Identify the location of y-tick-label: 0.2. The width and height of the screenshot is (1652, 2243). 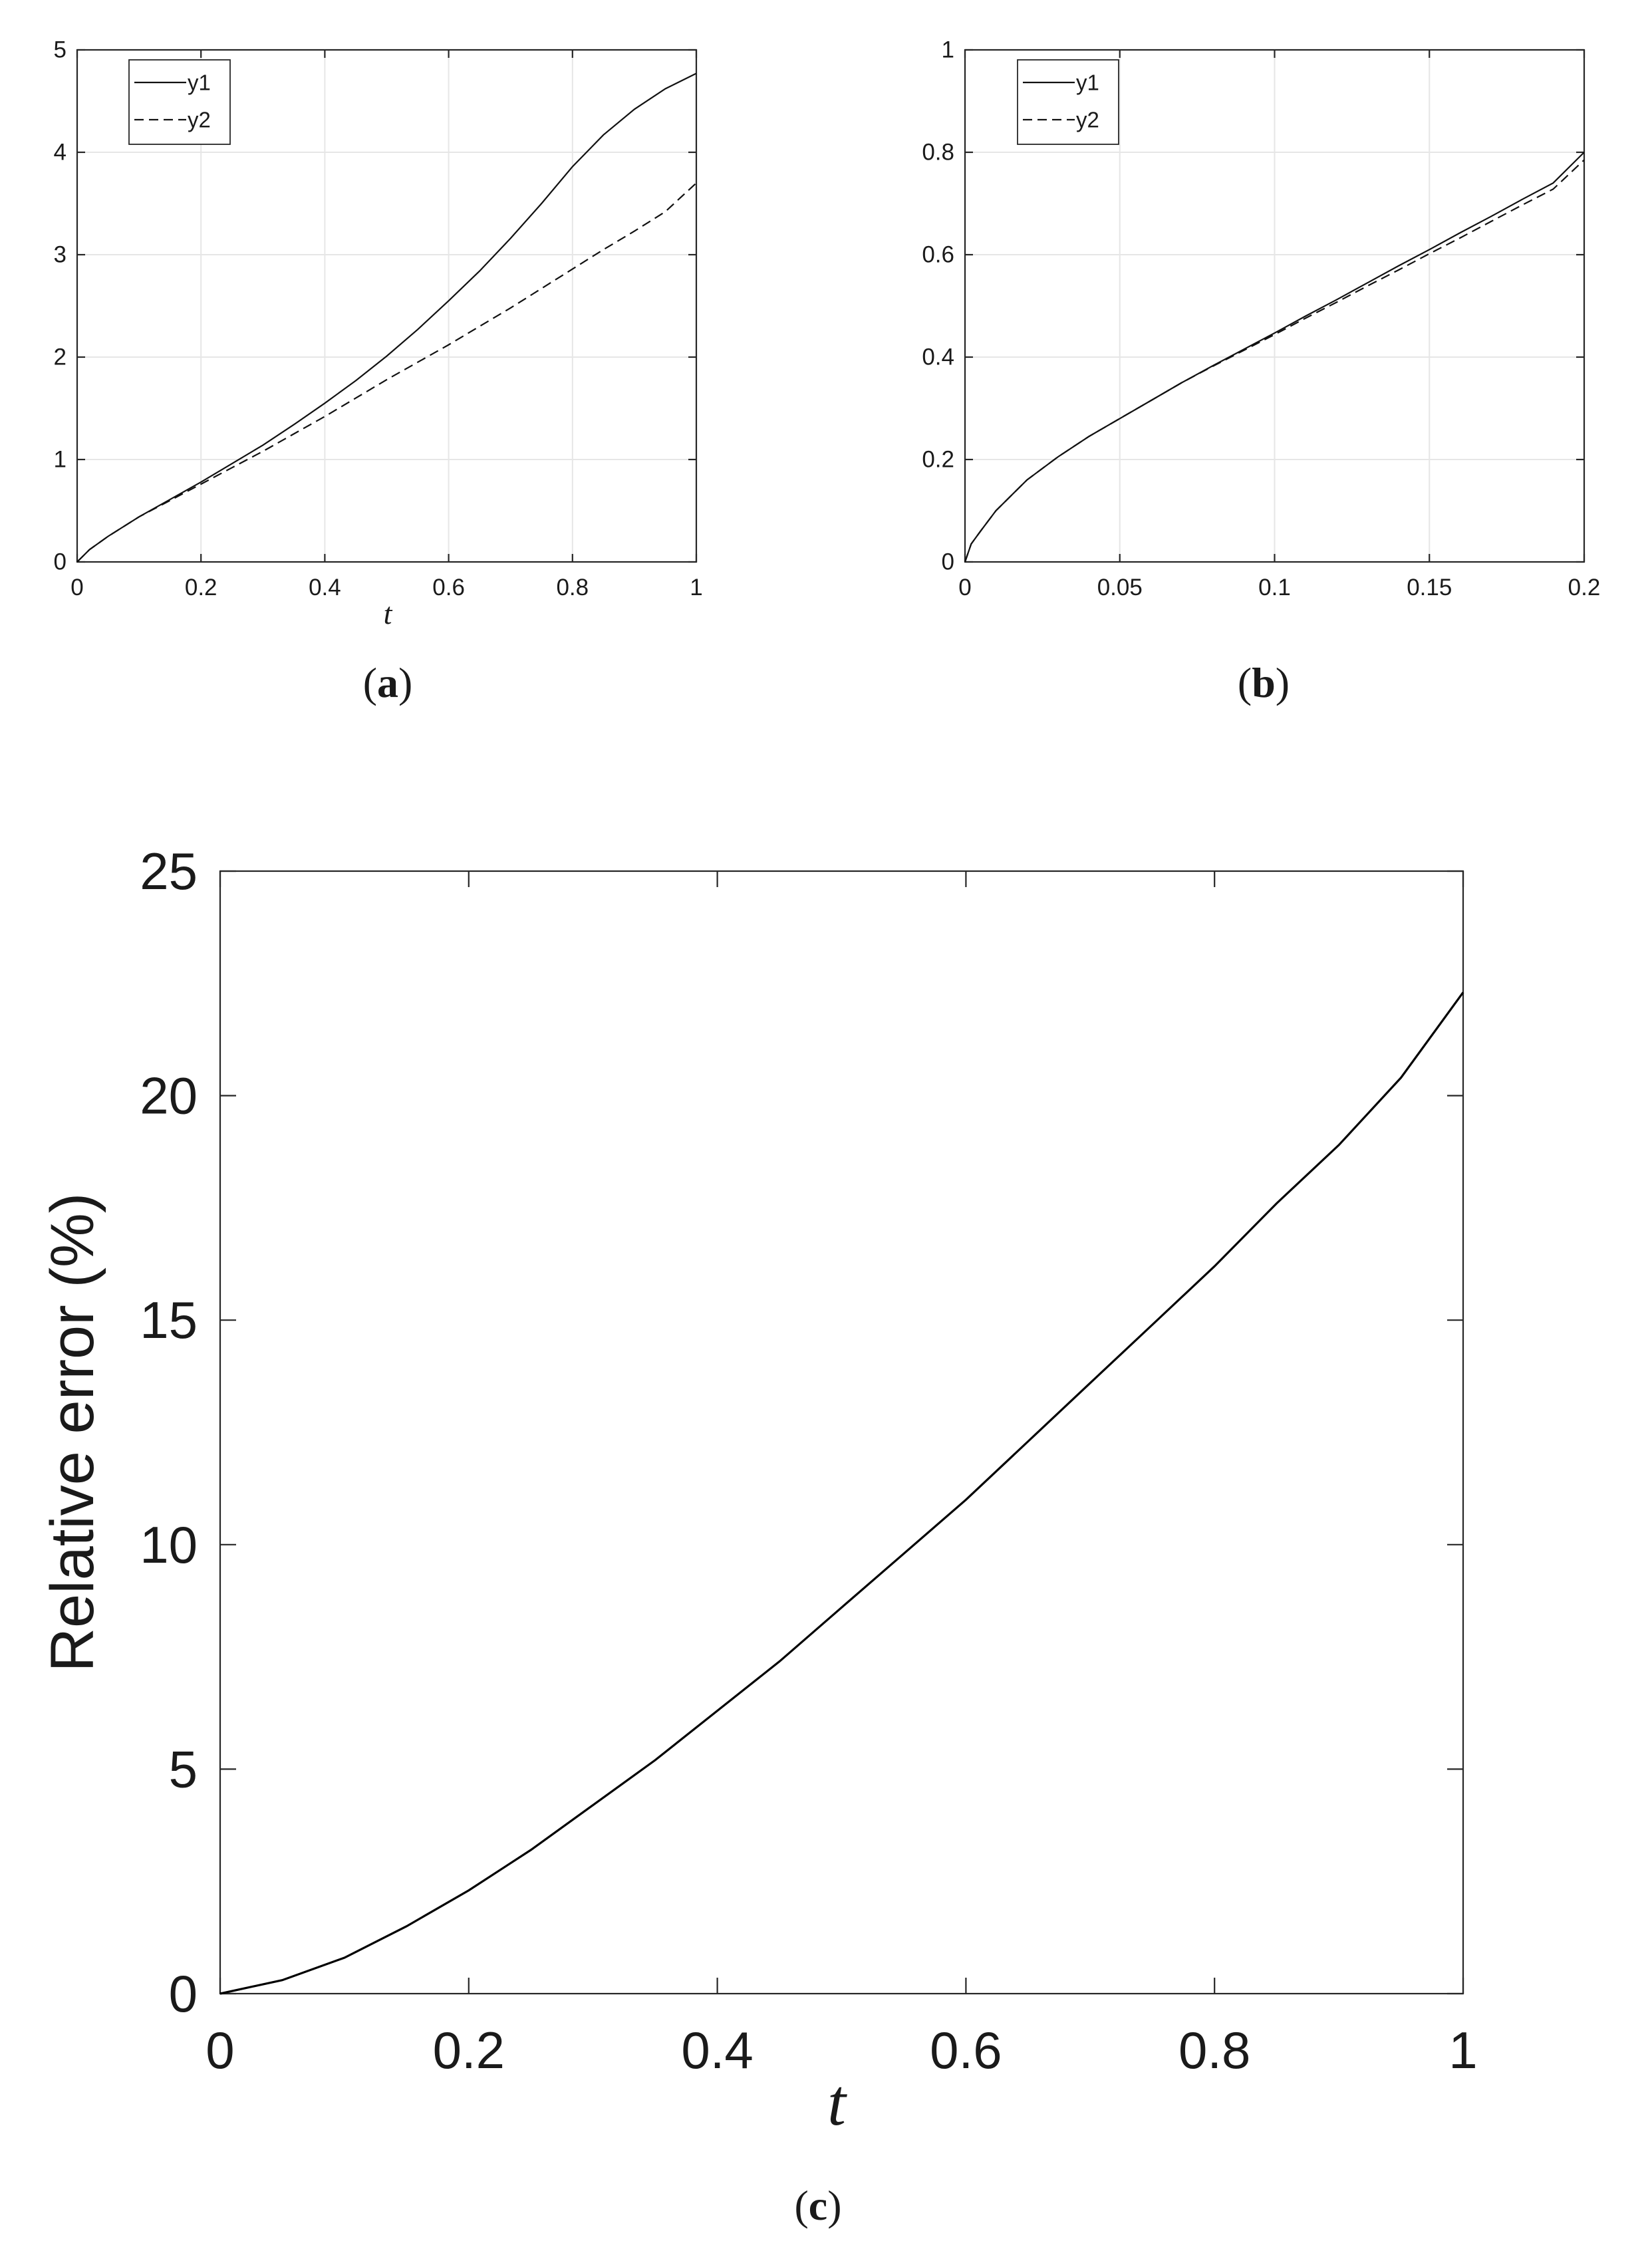
(938, 460).